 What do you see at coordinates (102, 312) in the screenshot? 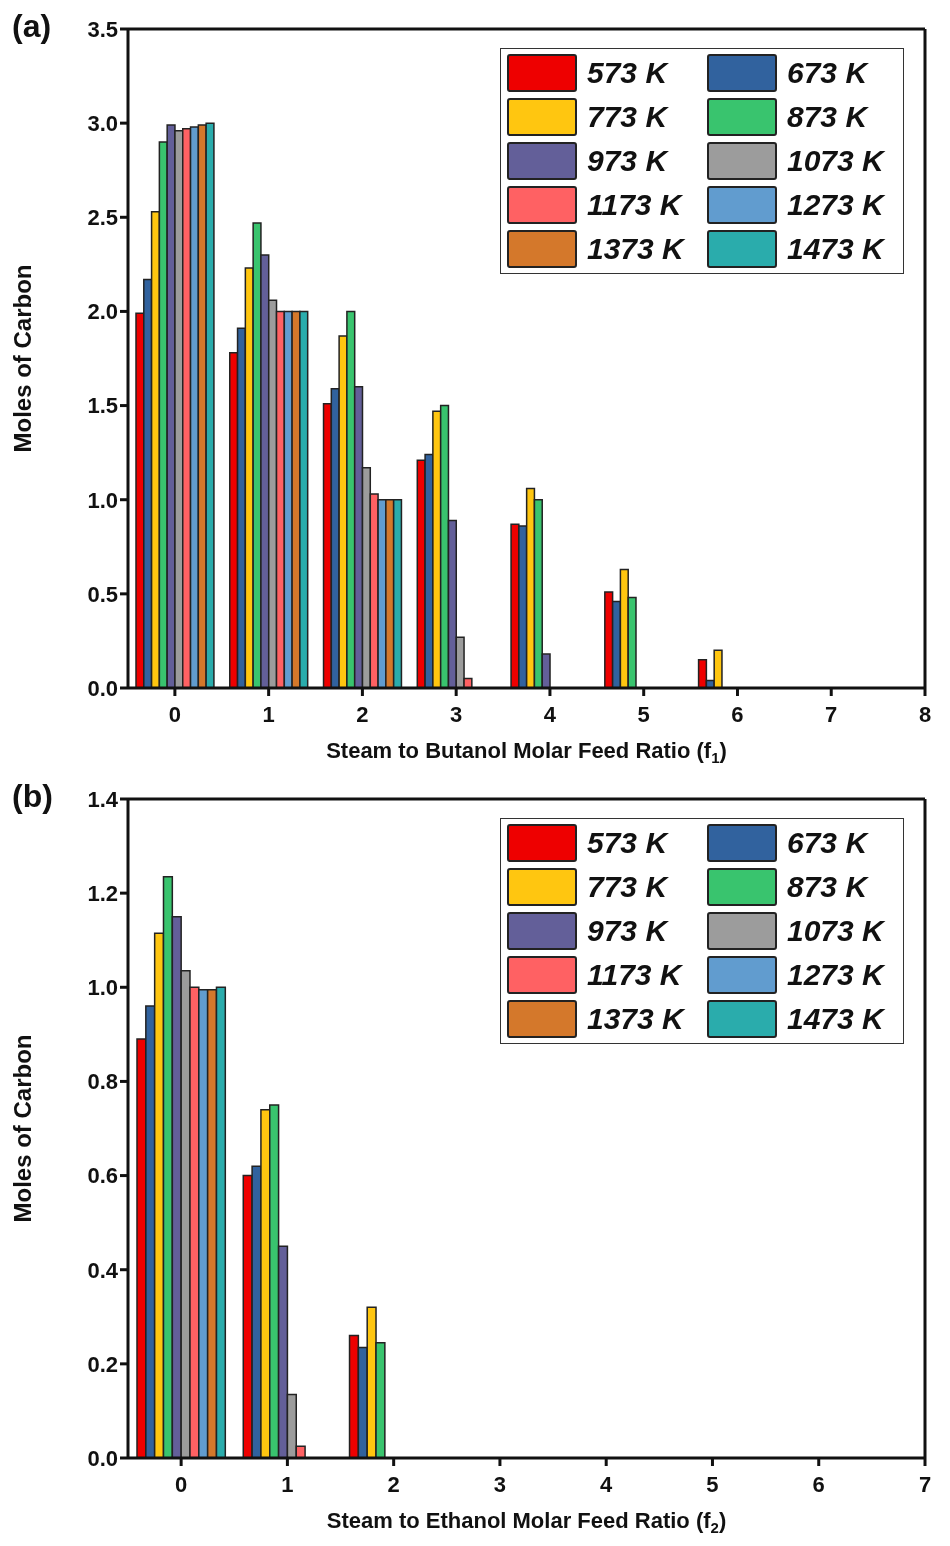
I see `y-tick-label: 2.0` at bounding box center [102, 312].